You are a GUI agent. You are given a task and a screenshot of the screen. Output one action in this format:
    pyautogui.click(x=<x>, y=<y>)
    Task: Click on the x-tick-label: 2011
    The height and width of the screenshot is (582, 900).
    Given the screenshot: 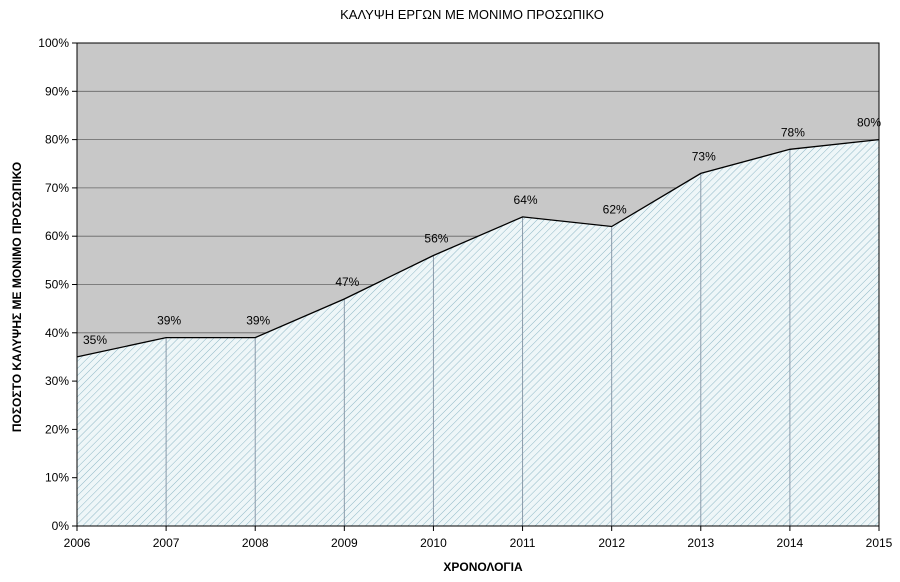 What is the action you would take?
    pyautogui.click(x=523, y=543)
    